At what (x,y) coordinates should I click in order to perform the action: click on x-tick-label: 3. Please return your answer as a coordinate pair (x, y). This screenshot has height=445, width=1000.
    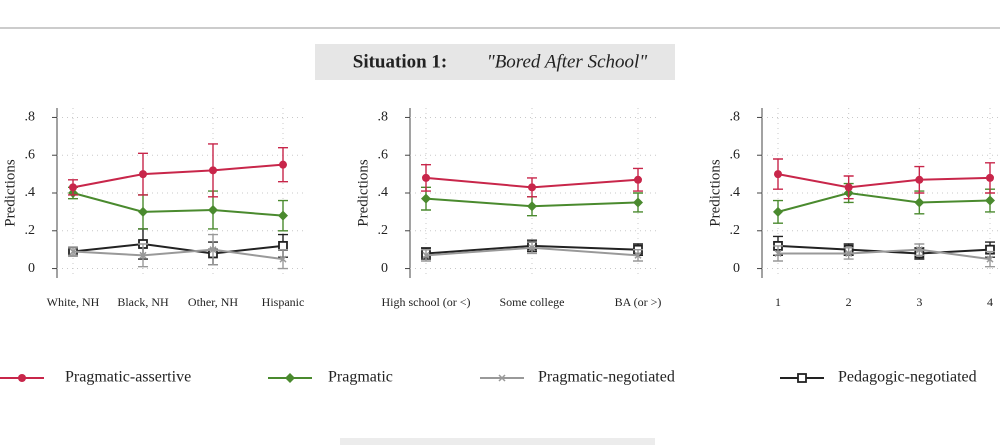
    Looking at the image, I should click on (919, 302).